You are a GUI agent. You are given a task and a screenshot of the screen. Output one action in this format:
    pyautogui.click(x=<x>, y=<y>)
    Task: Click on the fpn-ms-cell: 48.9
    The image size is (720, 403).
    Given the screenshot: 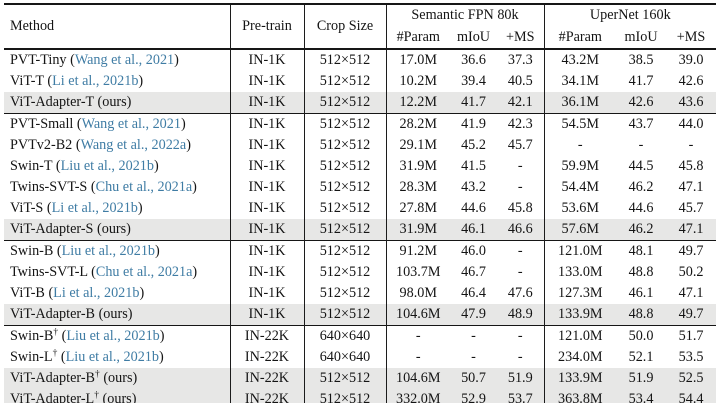 What is the action you would take?
    pyautogui.click(x=521, y=315)
    